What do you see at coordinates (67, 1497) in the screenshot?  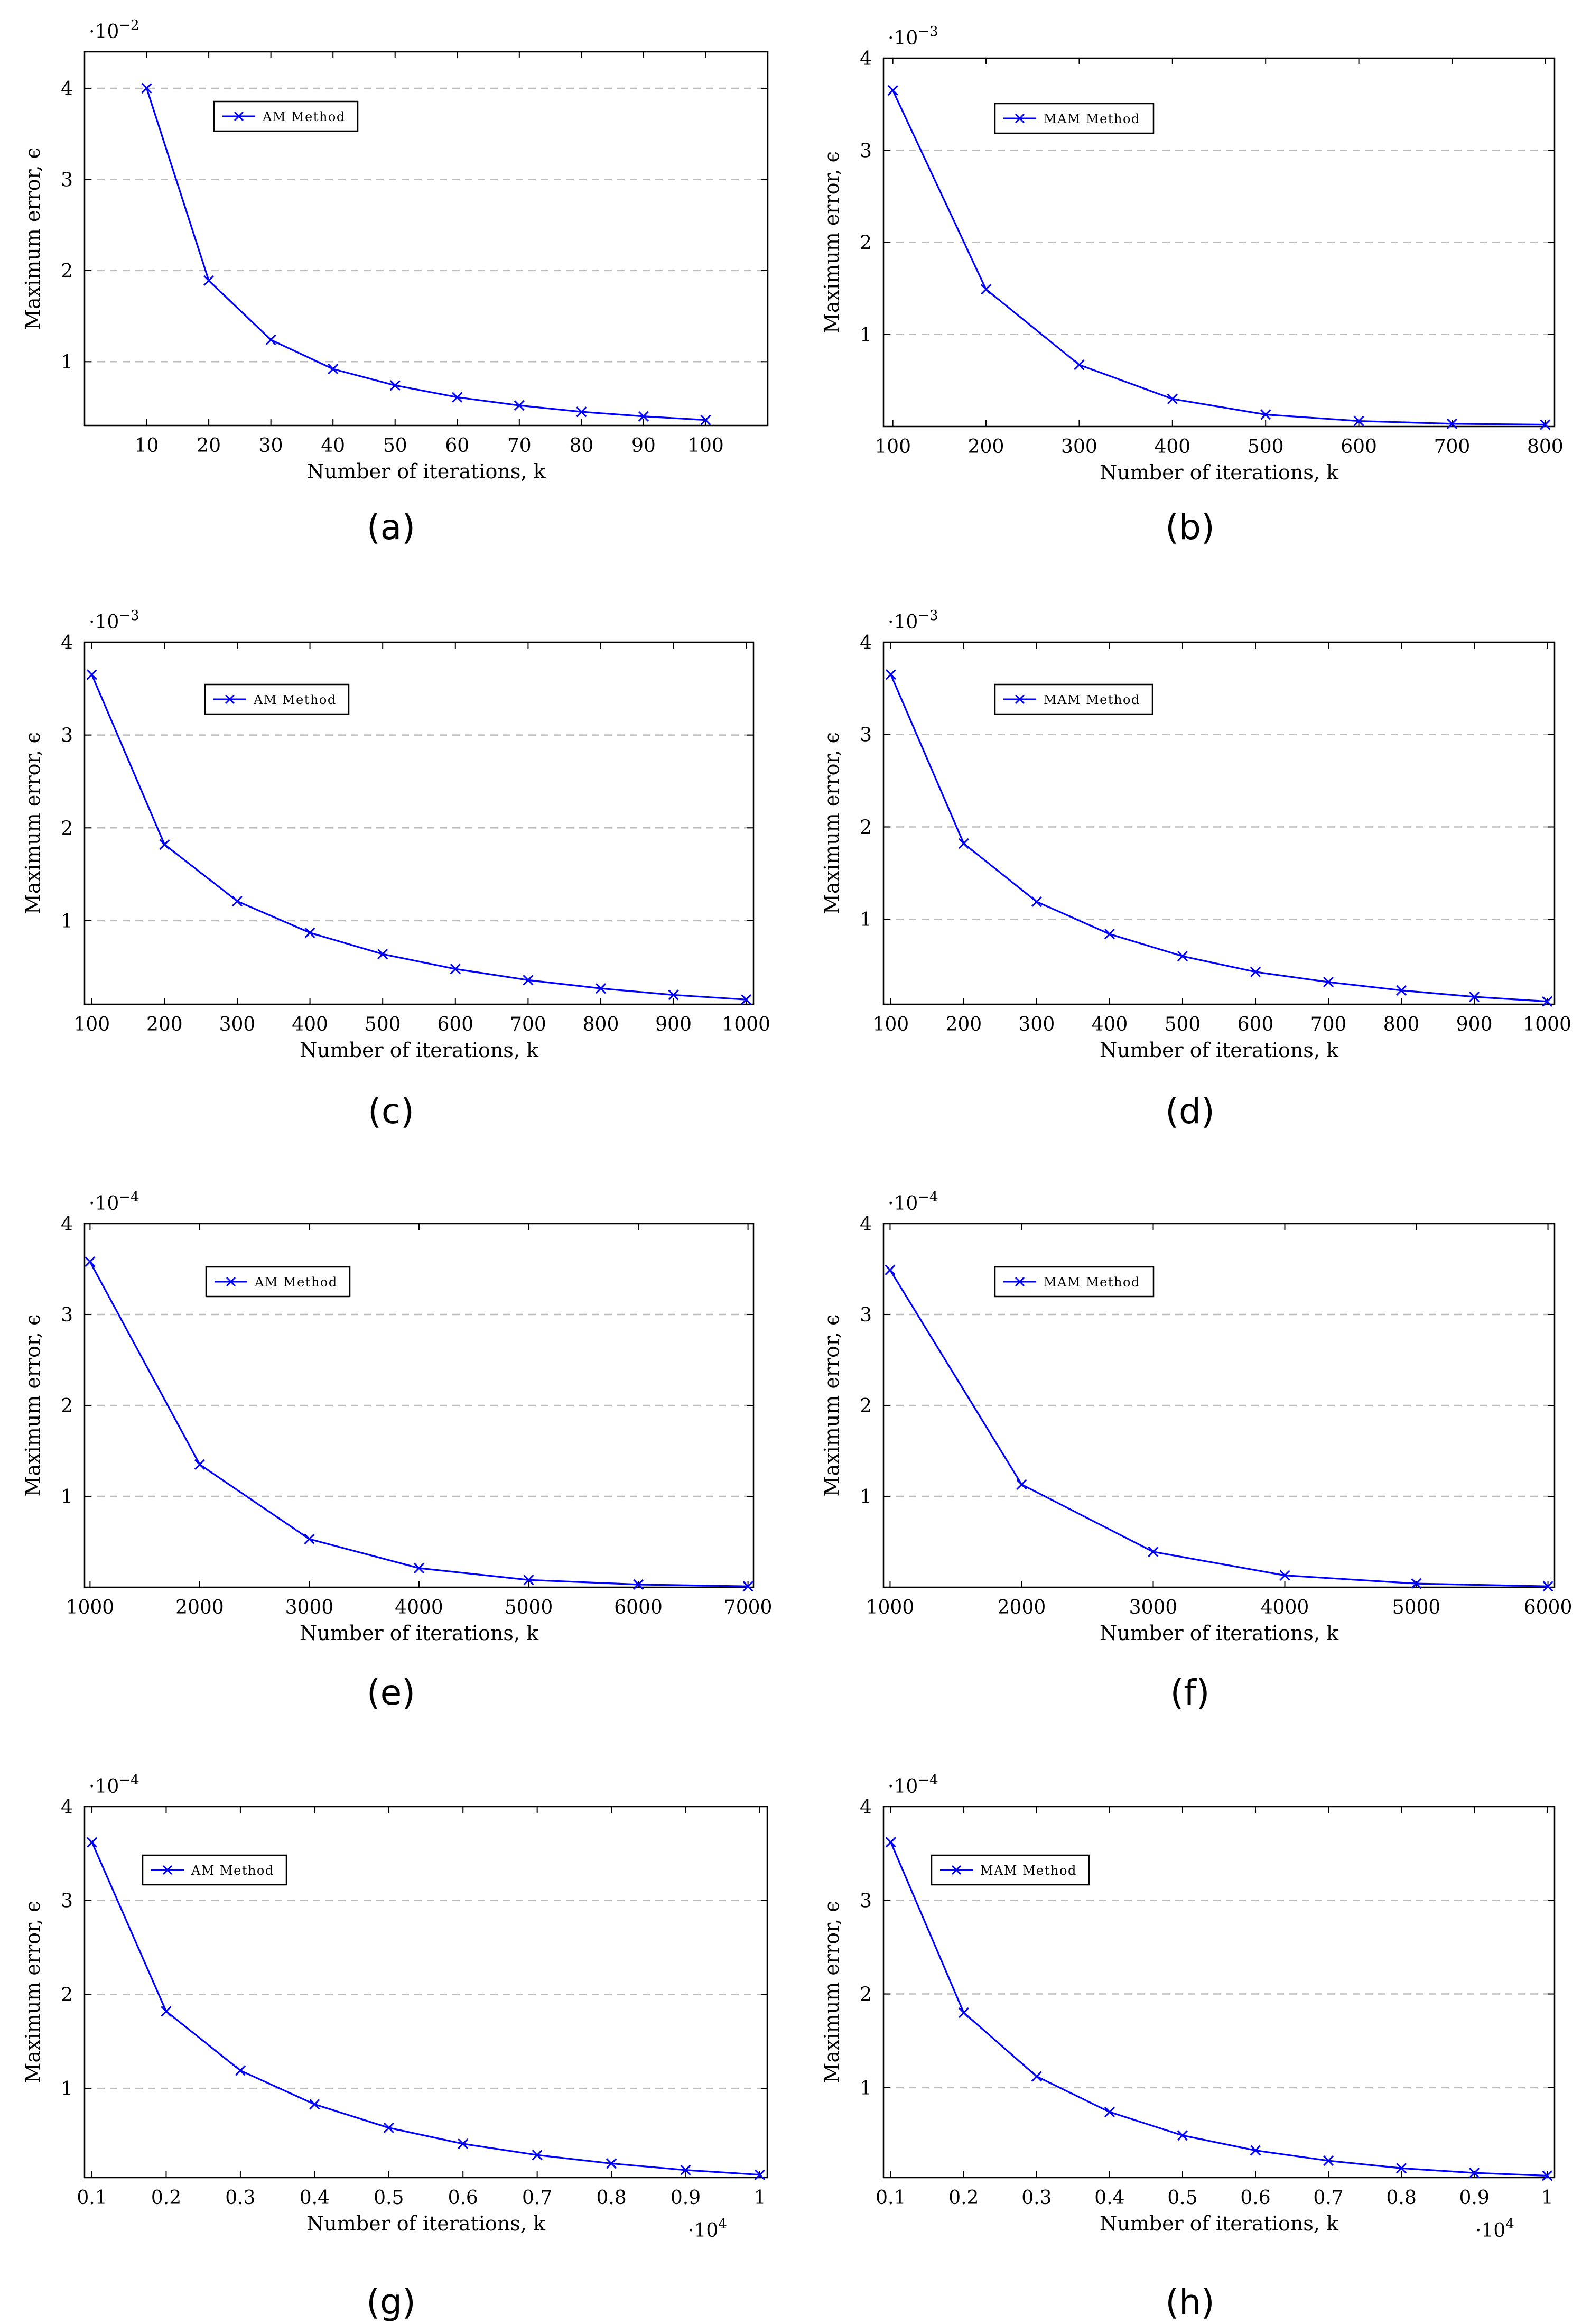 I see `y-tick-label: 1` at bounding box center [67, 1497].